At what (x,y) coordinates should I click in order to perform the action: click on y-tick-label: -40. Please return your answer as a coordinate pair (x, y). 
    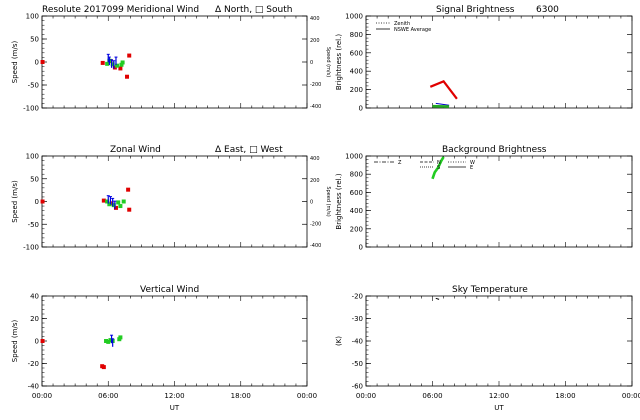
    Looking at the image, I should click on (33, 387).